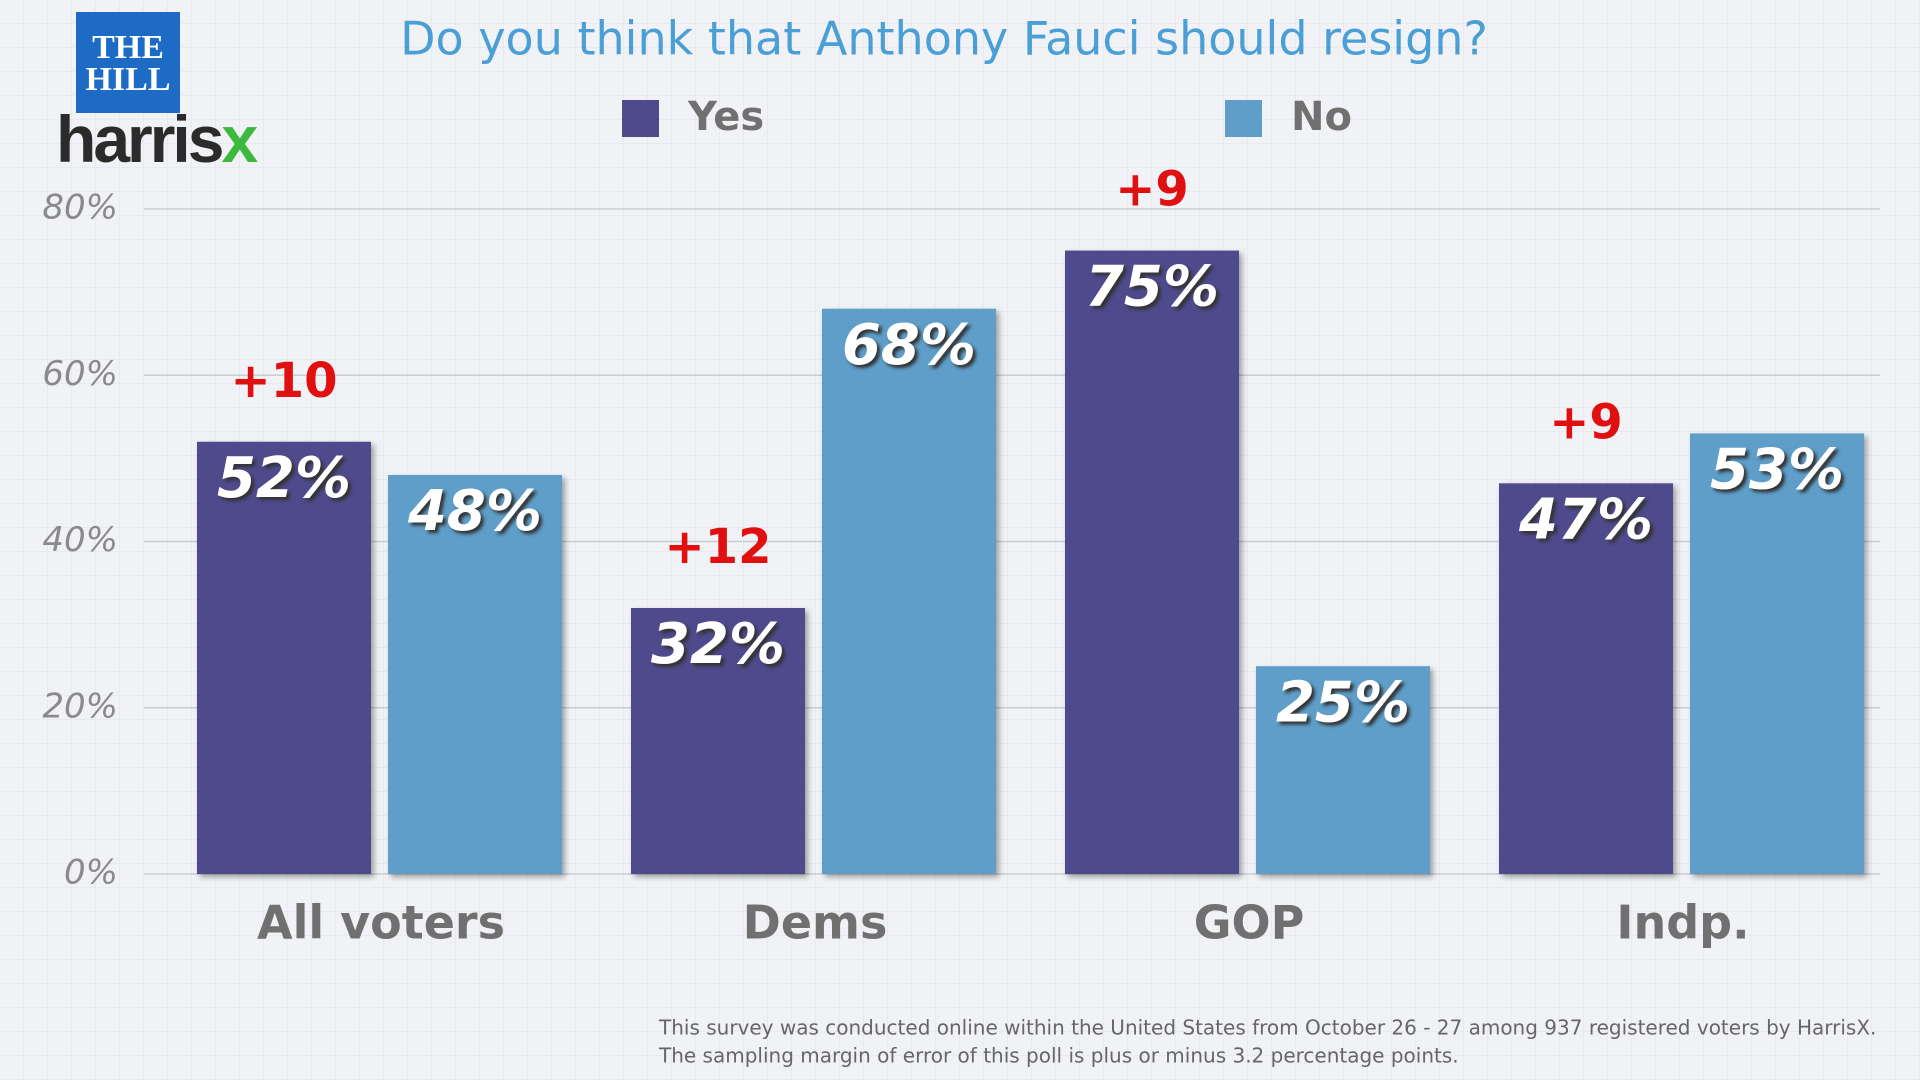  I want to click on x-tick-label: GOP, so click(1249, 923).